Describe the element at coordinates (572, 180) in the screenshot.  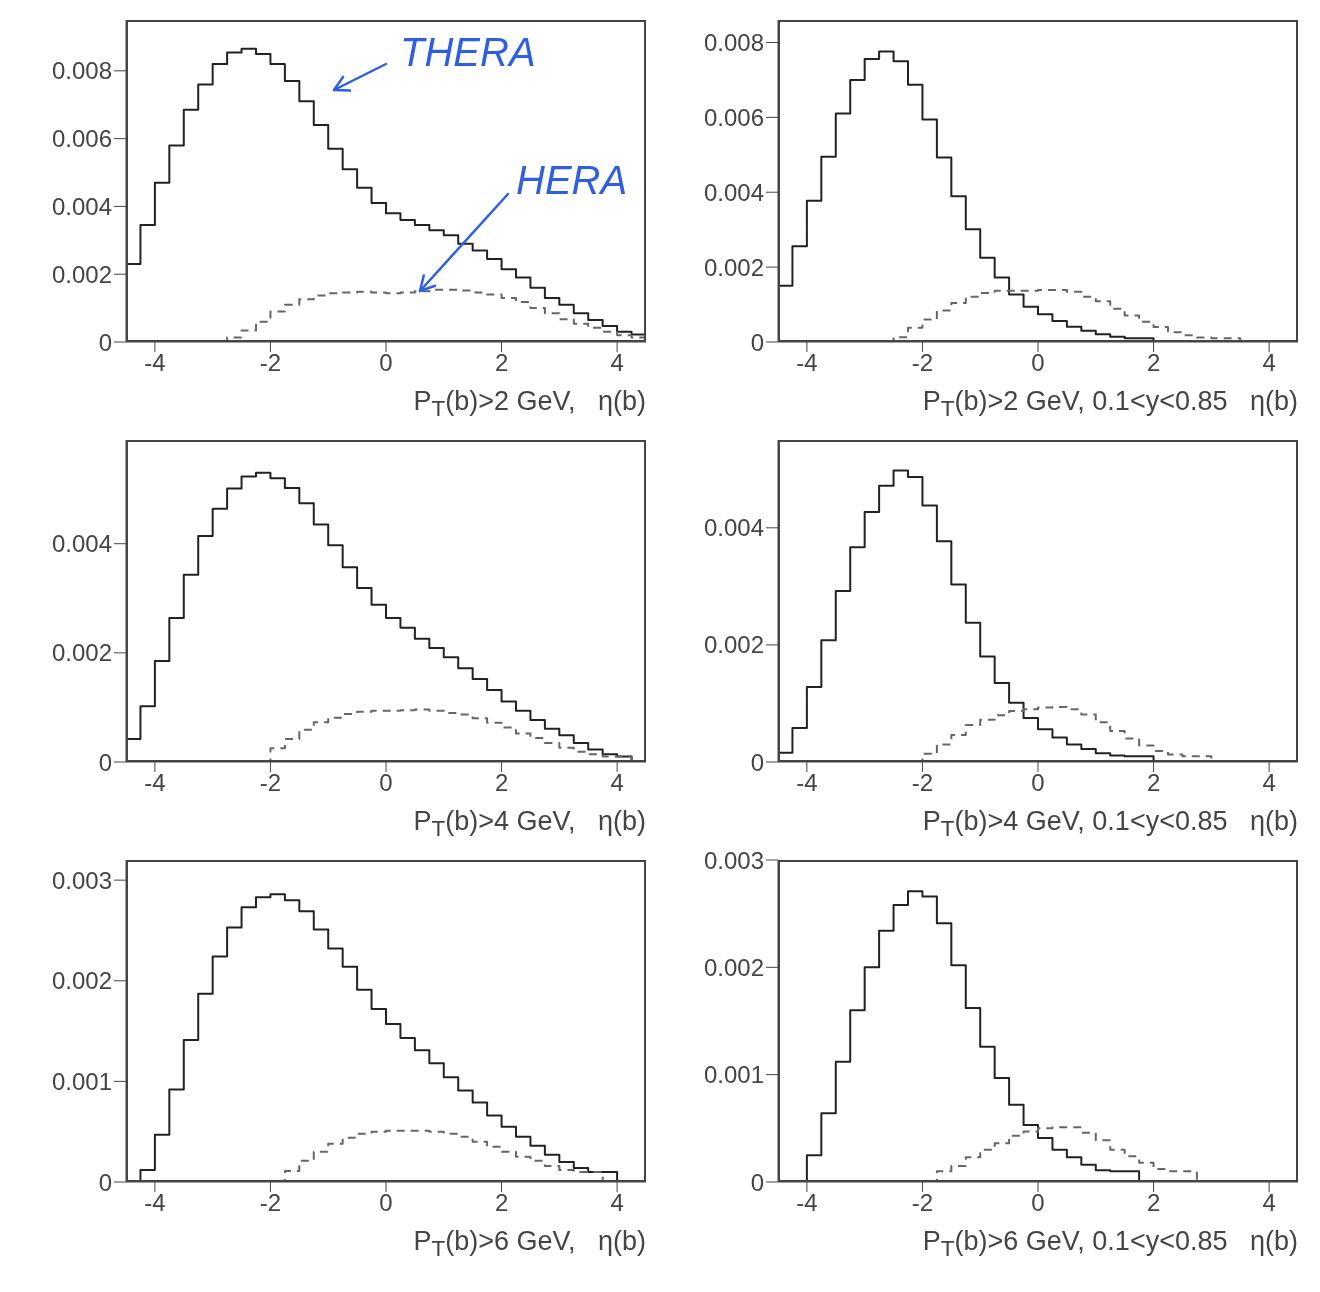
I see `text: HERA` at that location.